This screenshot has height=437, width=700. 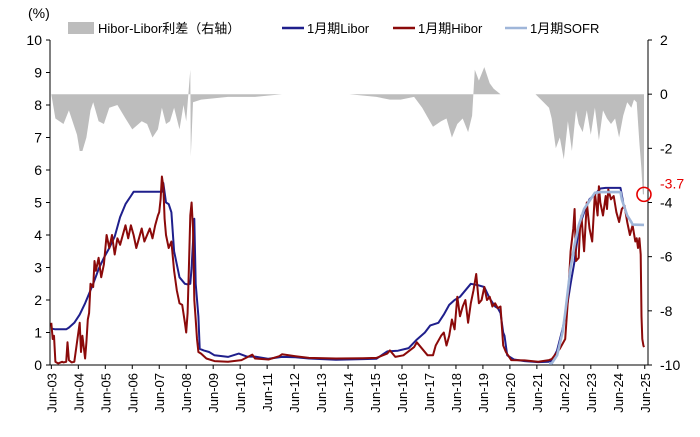 What do you see at coordinates (429, 393) in the screenshot?
I see `x-tick-label: Jun-17` at bounding box center [429, 393].